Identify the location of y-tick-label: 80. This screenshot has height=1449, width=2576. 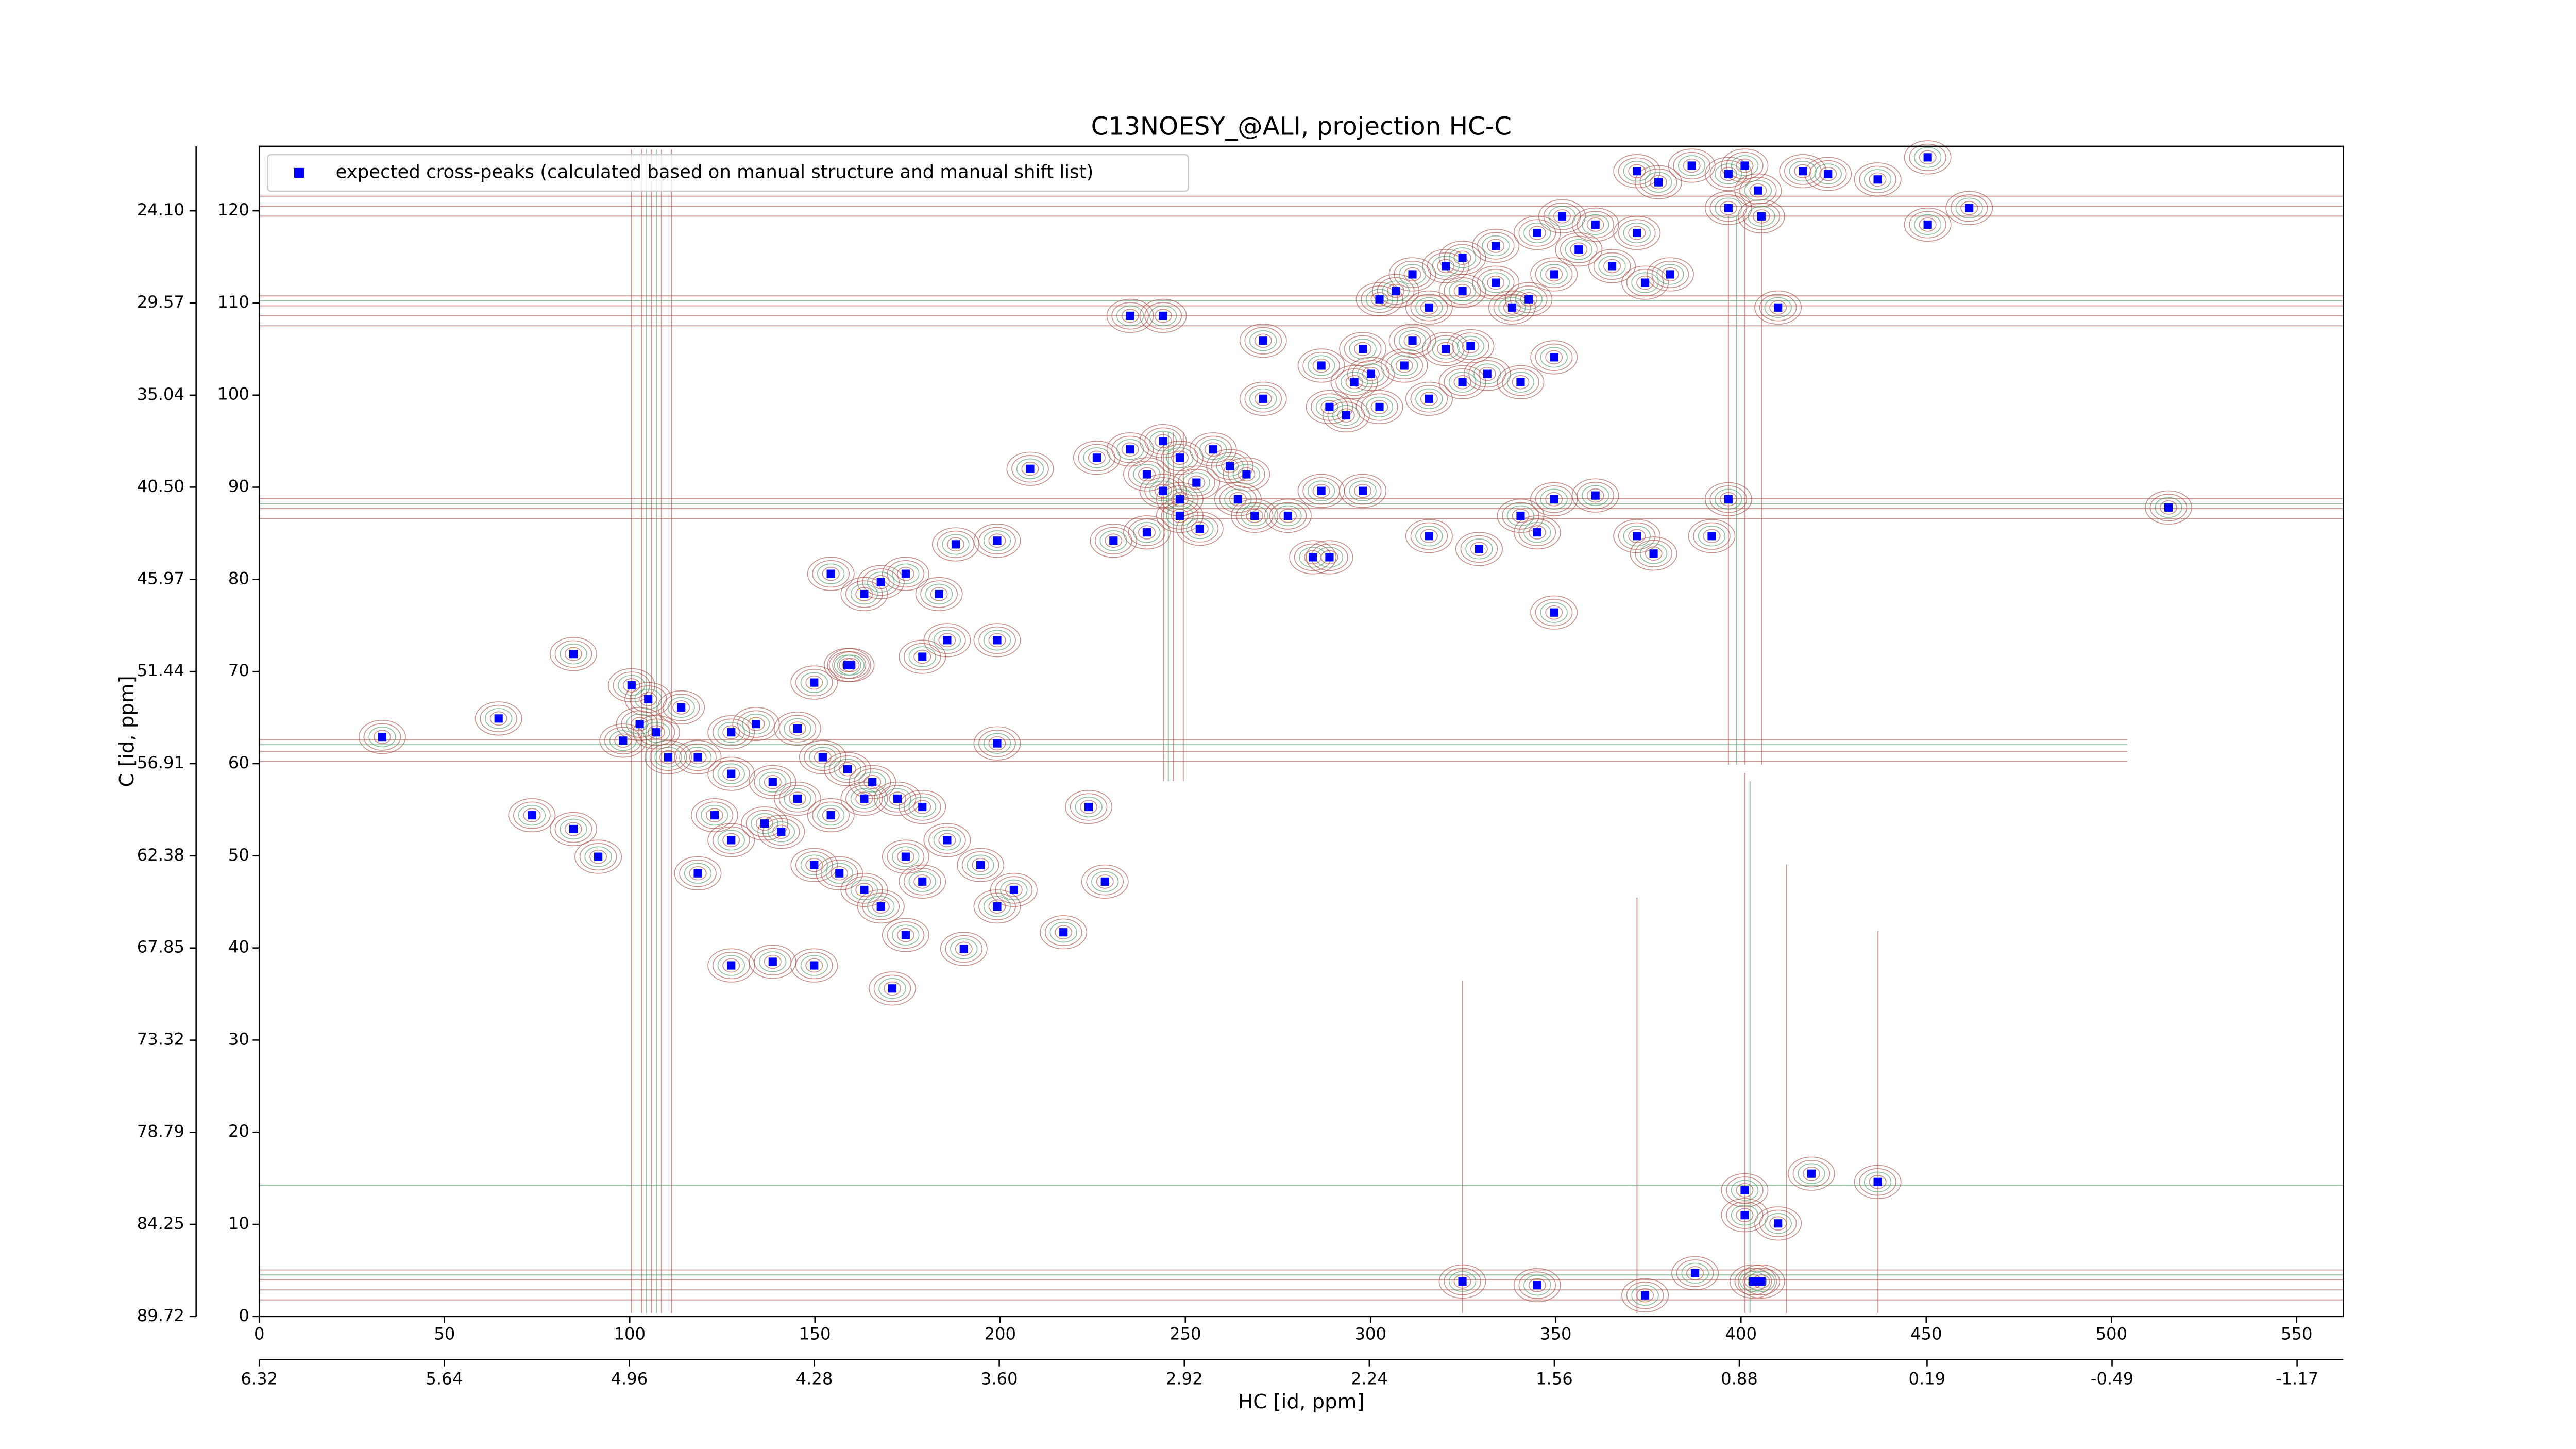
(238, 578).